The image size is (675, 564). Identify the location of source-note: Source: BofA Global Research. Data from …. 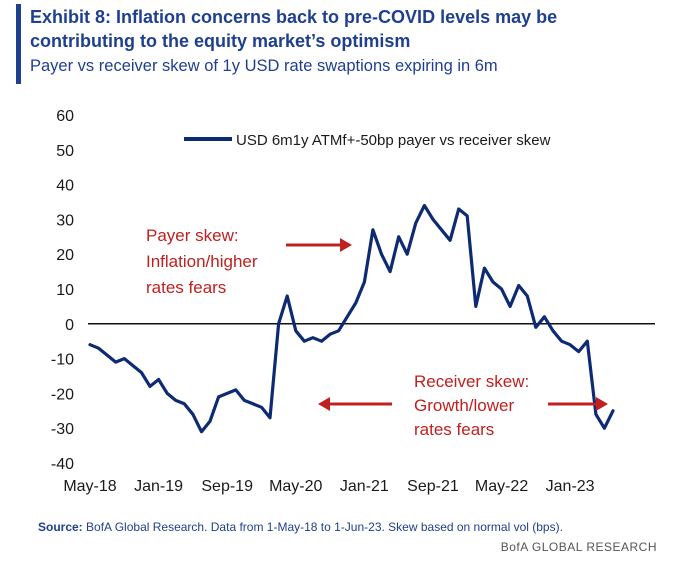
(300, 527).